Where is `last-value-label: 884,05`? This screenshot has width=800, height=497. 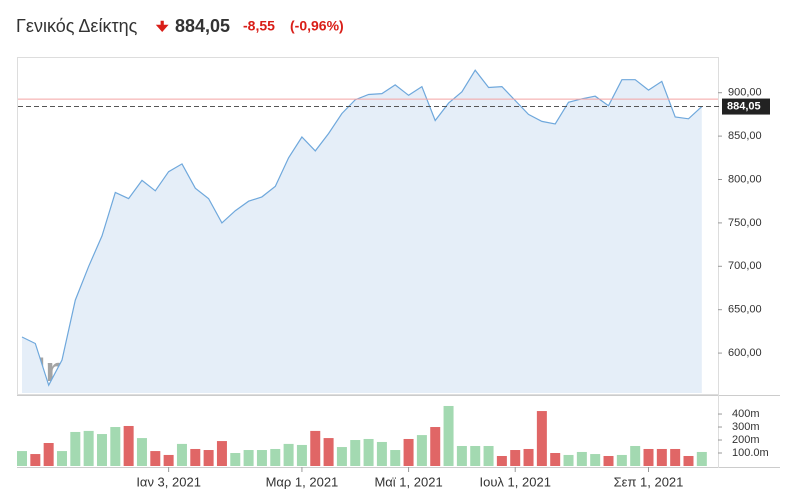
last-value-label: 884,05 is located at coordinates (744, 106).